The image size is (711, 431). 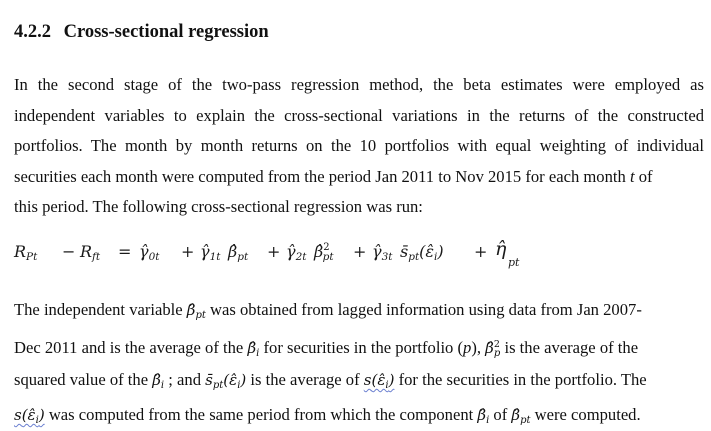 What do you see at coordinates (467, 347) in the screenshot?
I see `portfolio-p: p` at bounding box center [467, 347].